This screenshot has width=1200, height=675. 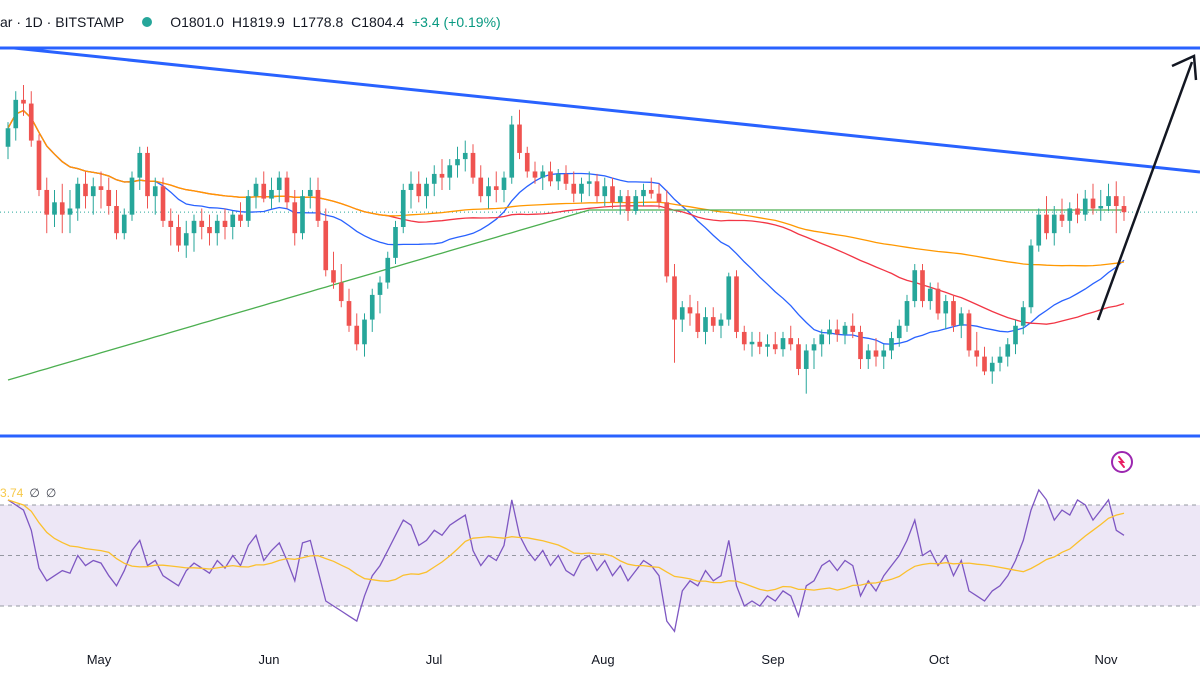 What do you see at coordinates (197, 22) in the screenshot?
I see `open-value: O1801.0` at bounding box center [197, 22].